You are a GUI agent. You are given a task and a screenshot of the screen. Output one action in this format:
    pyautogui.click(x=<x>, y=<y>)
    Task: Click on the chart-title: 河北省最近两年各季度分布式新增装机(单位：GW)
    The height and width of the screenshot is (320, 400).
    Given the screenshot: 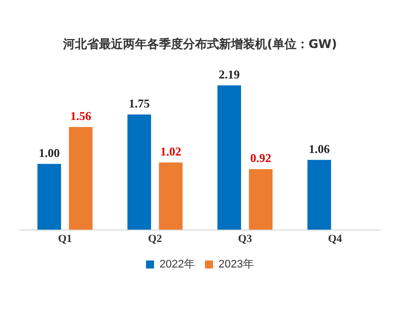 What is the action you would take?
    pyautogui.click(x=200, y=44)
    